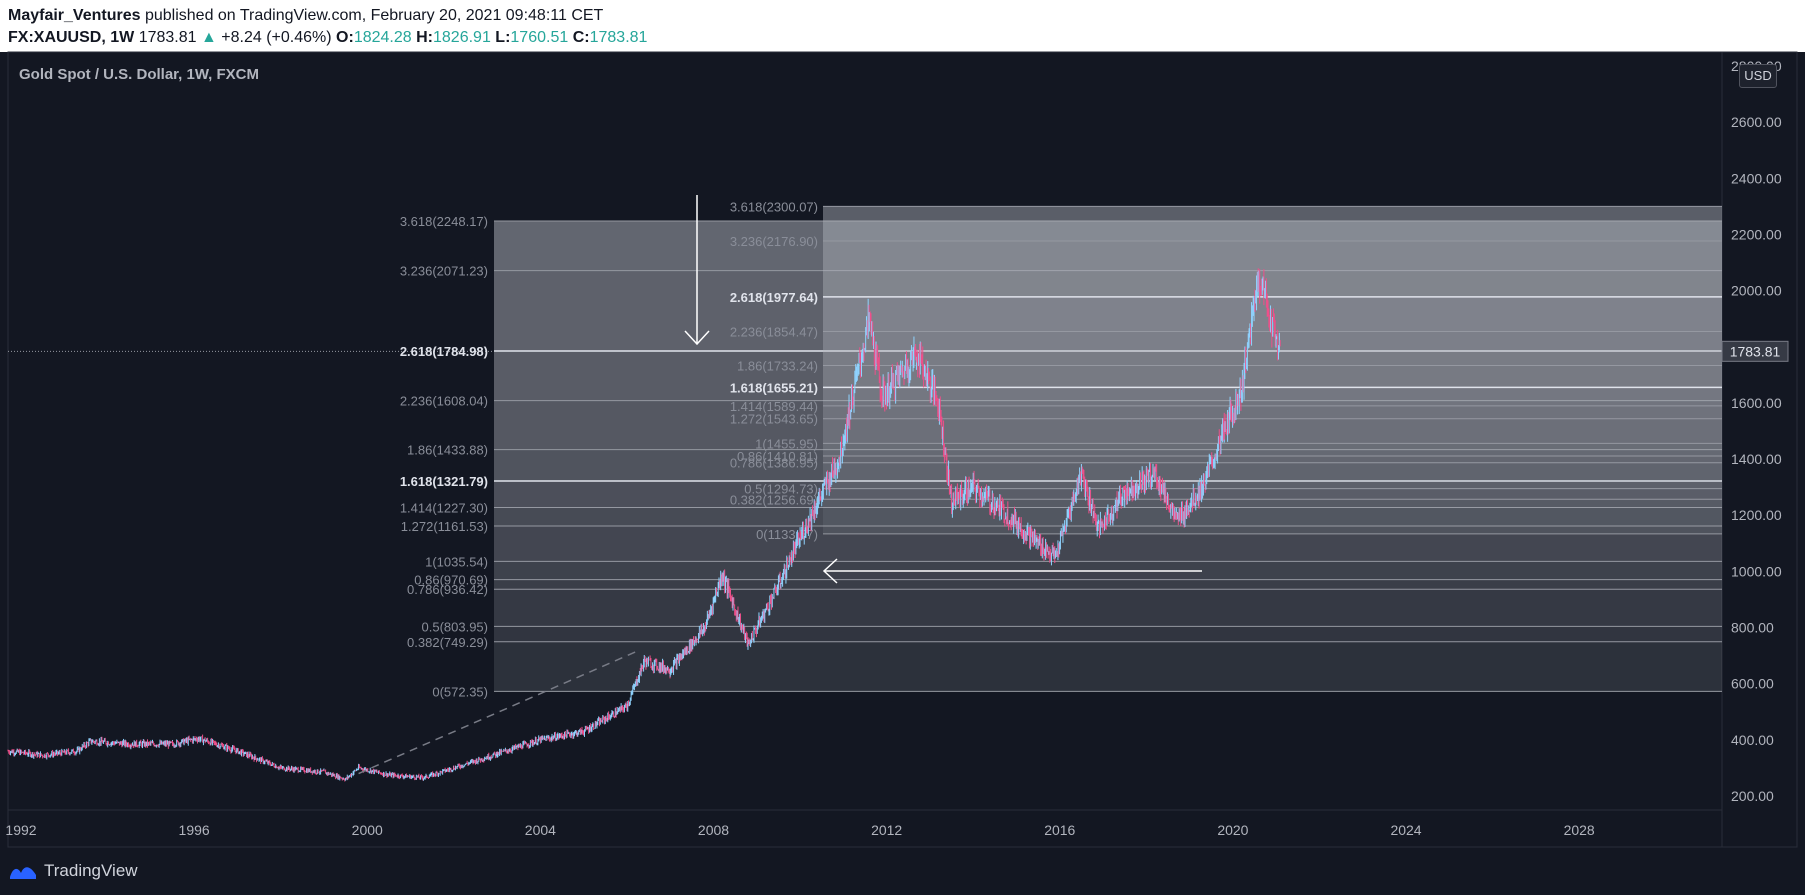 Image resolution: width=1805 pixels, height=895 pixels. I want to click on author-name: Mayfair_Ventures, so click(74, 15).